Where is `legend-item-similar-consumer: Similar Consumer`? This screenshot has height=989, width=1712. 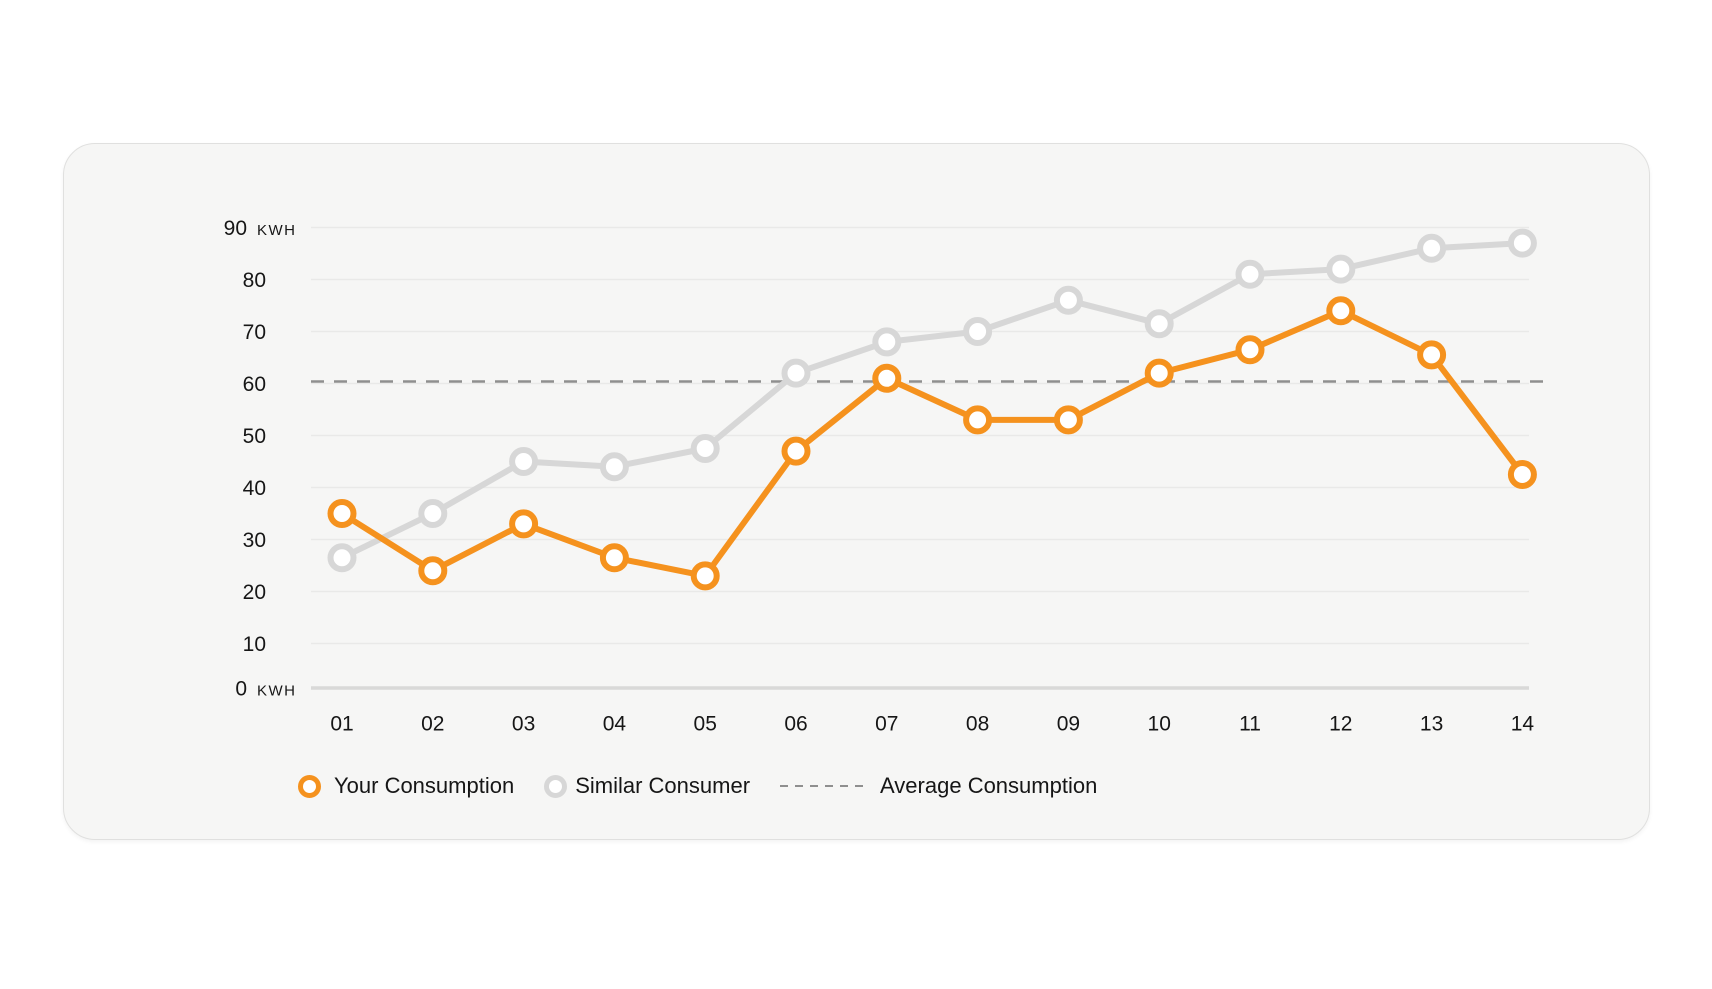
legend-item-similar-consumer: Similar Consumer is located at coordinates (647, 786).